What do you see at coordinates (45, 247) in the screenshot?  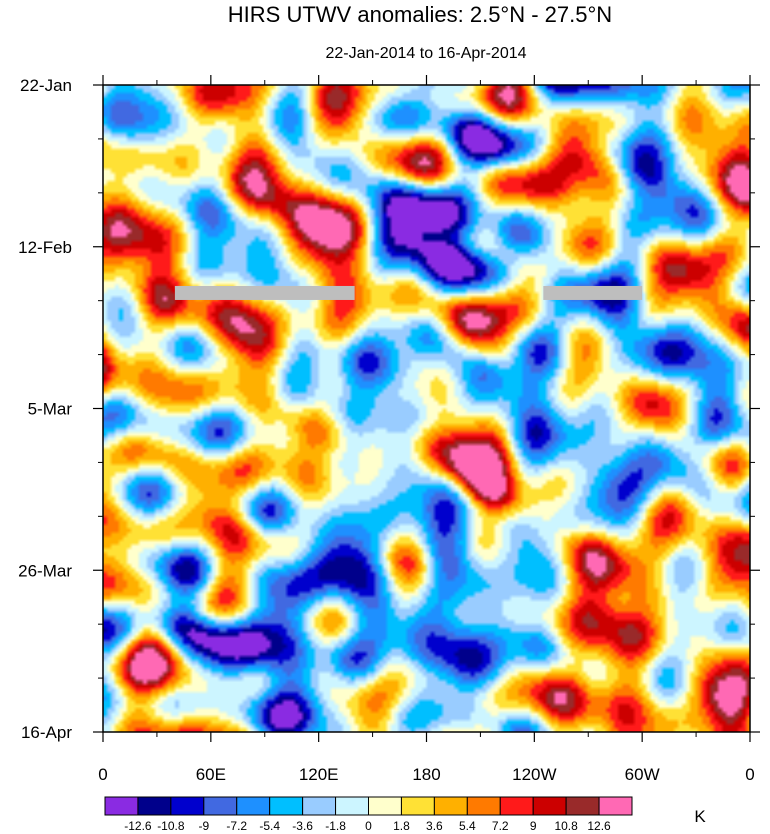 I see `y-tick-label: 12-Feb` at bounding box center [45, 247].